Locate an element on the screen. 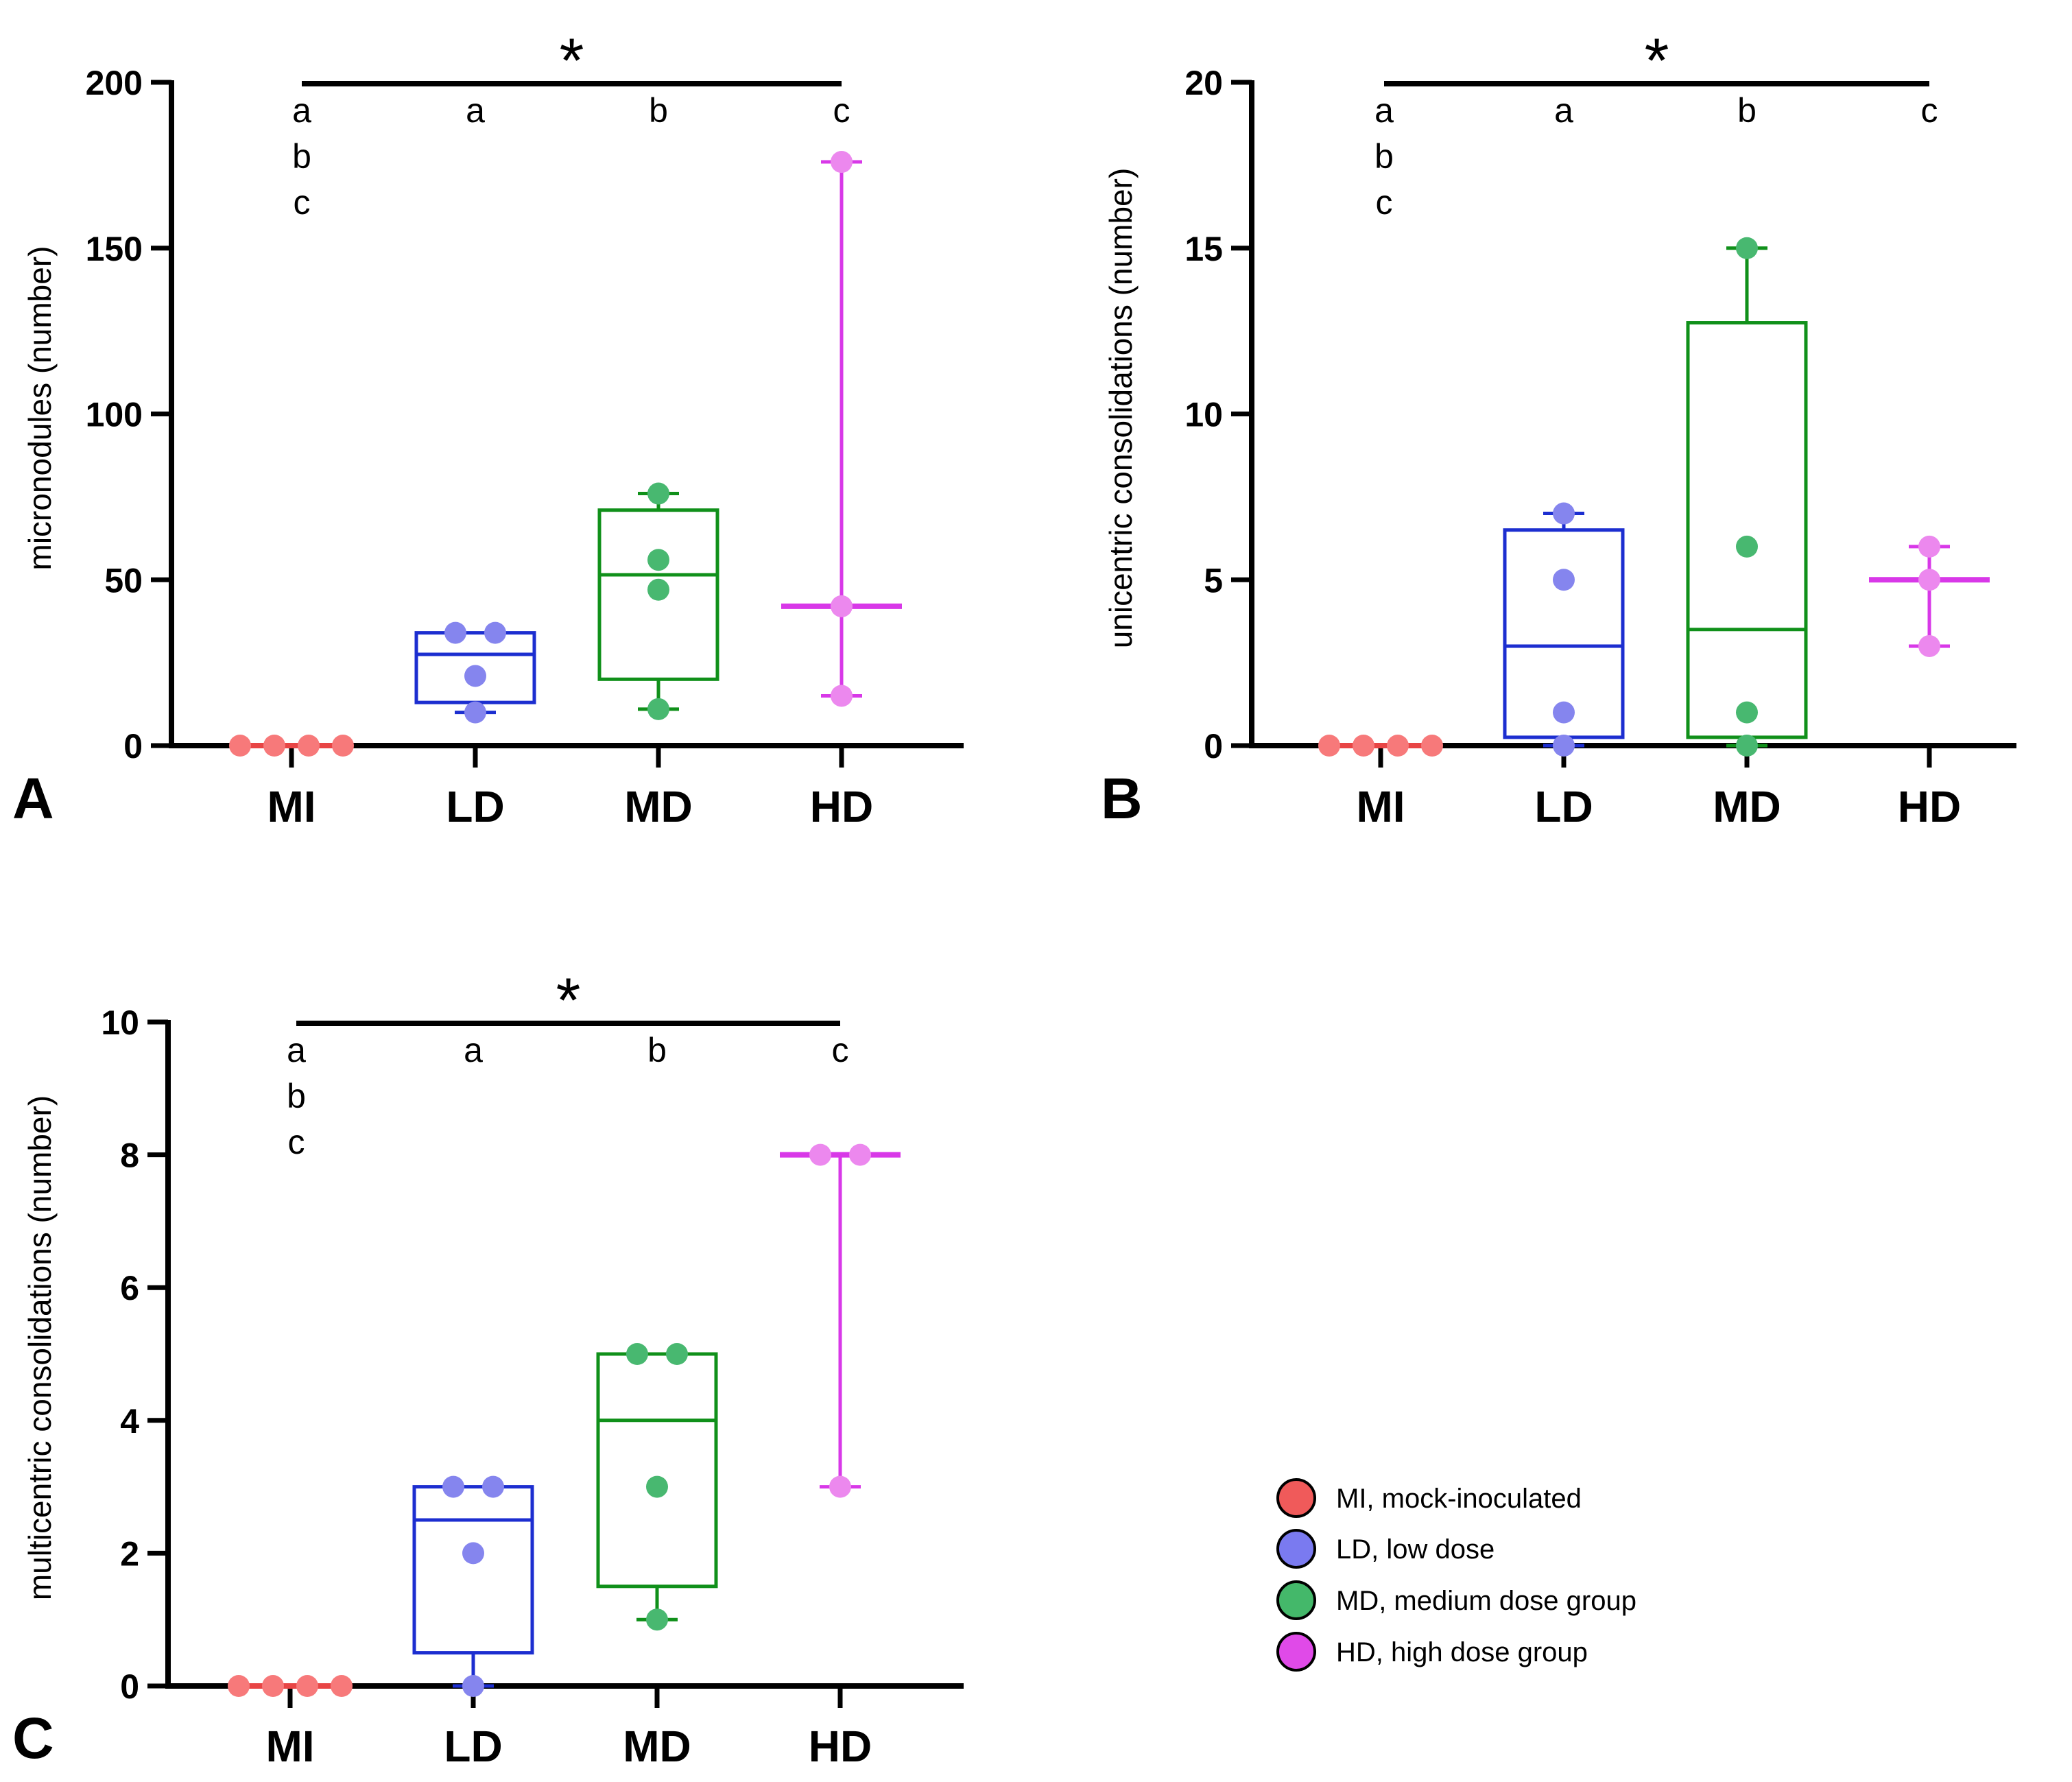 Image resolution: width=2072 pixels, height=1782 pixels. y-ticks: 0 50 100 150 200 is located at coordinates (114, 414).